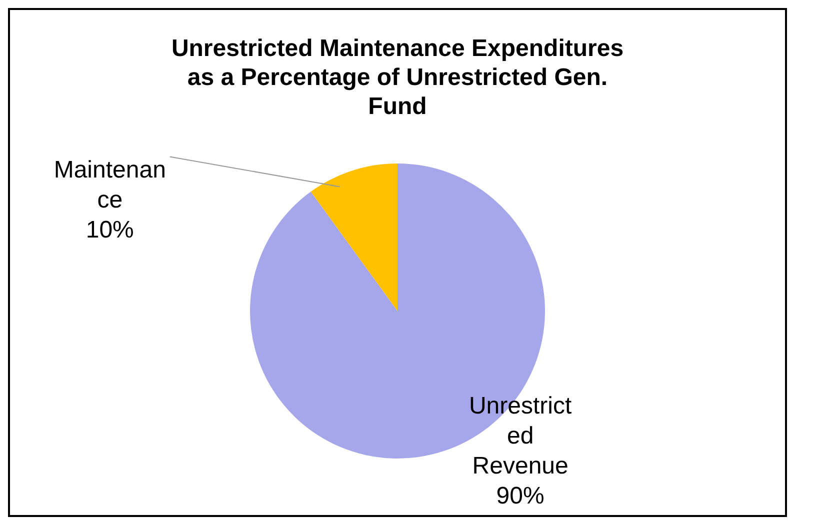  Describe the element at coordinates (397, 77) in the screenshot. I see `chart-title: Unrestricted Maintenance Expenditures as a Percentage of Unrestricted Gen. Fund` at that location.